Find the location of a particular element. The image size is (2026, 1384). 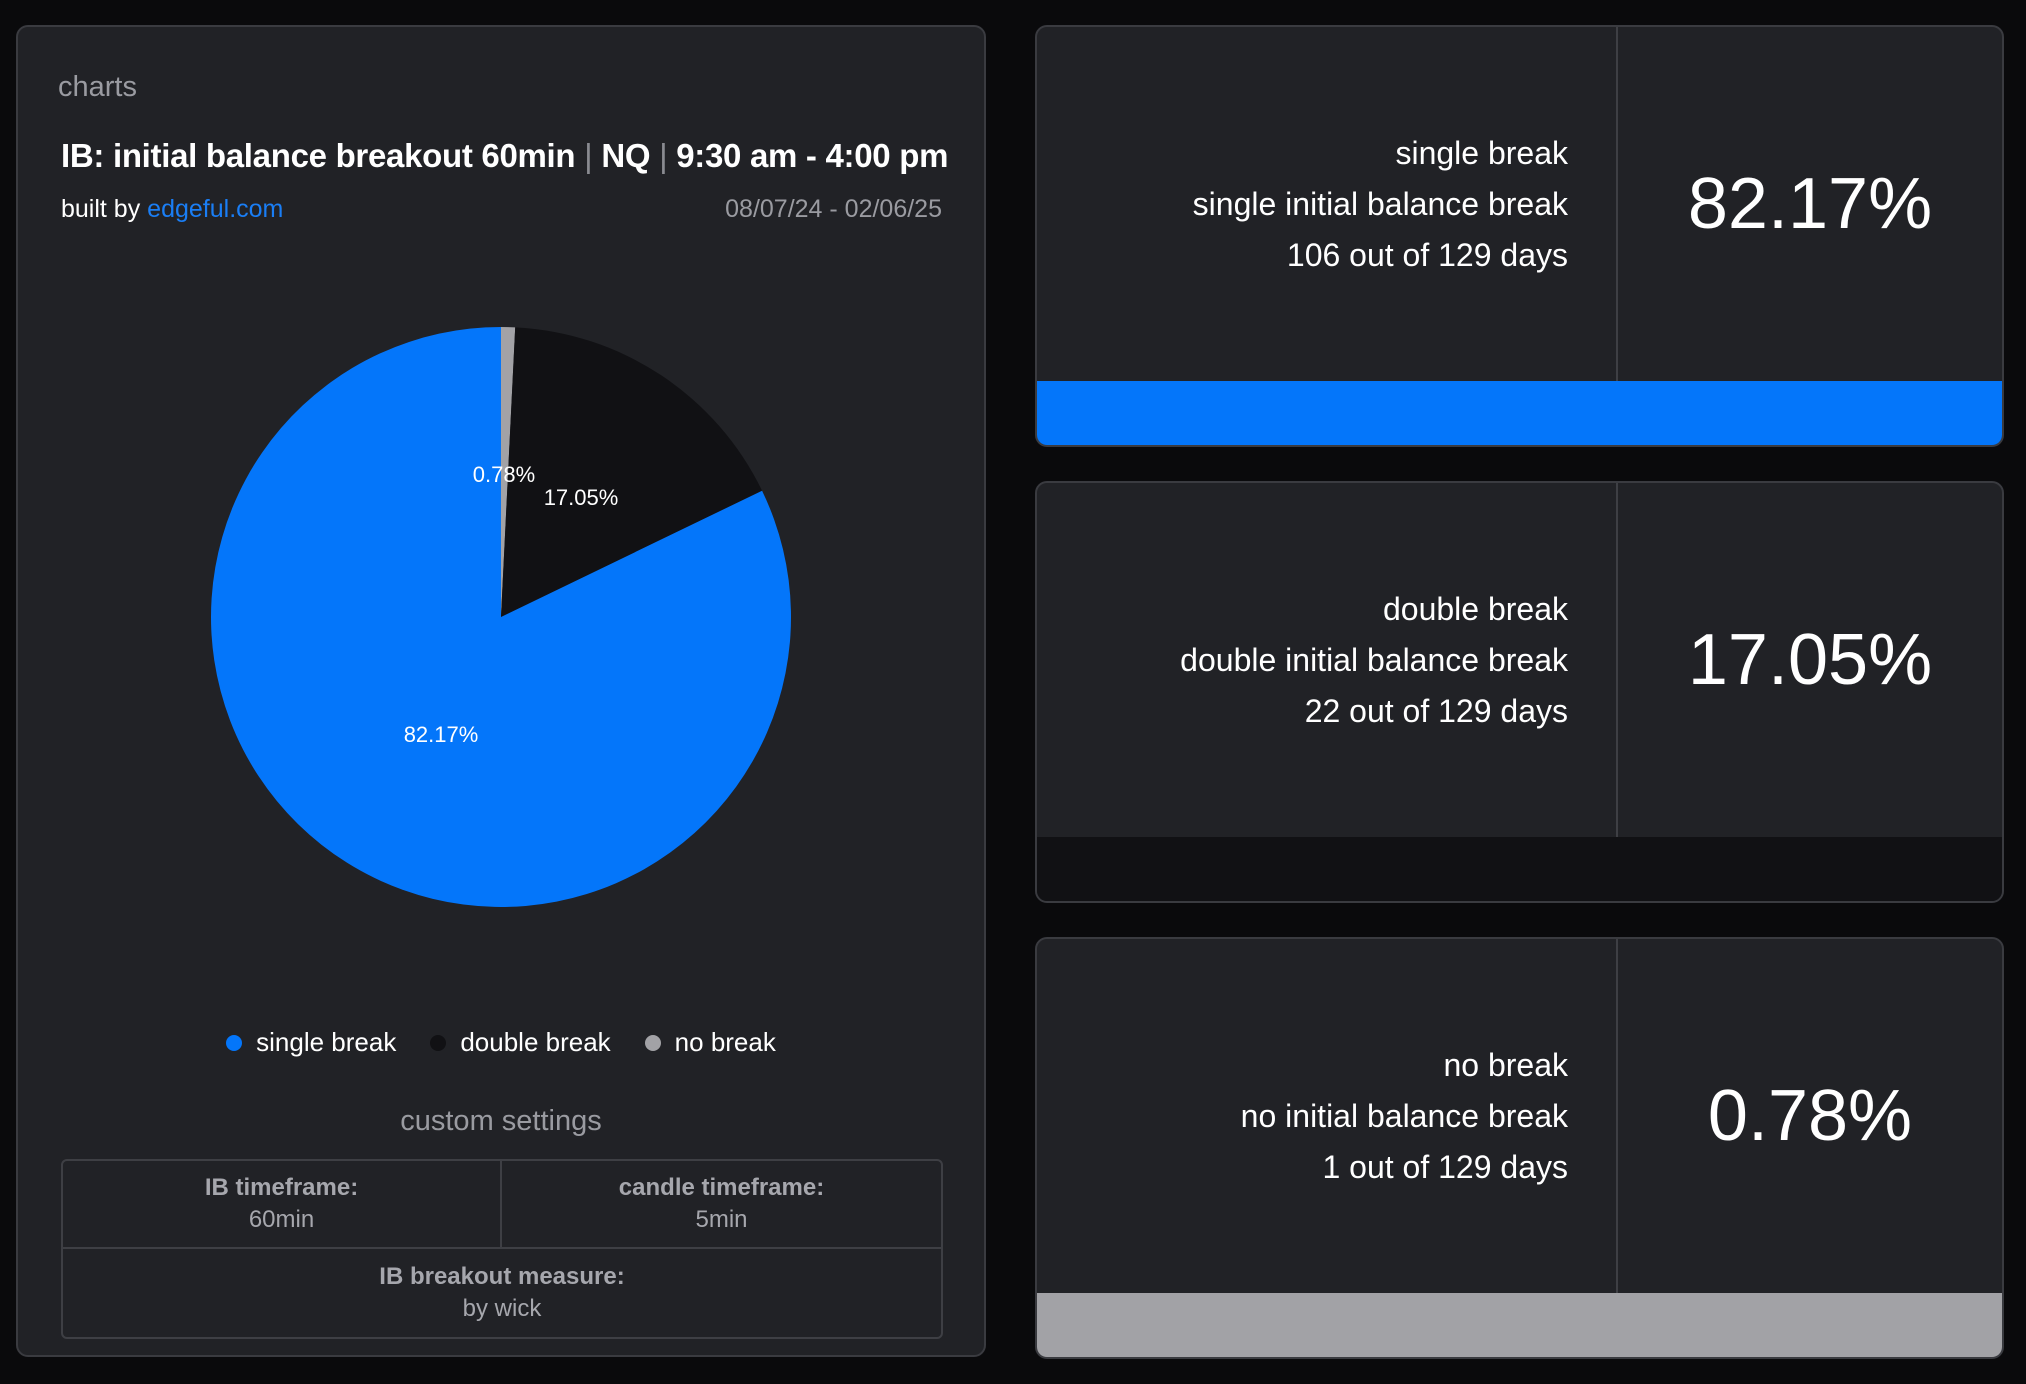

legend-label: single break is located at coordinates (326, 1042).